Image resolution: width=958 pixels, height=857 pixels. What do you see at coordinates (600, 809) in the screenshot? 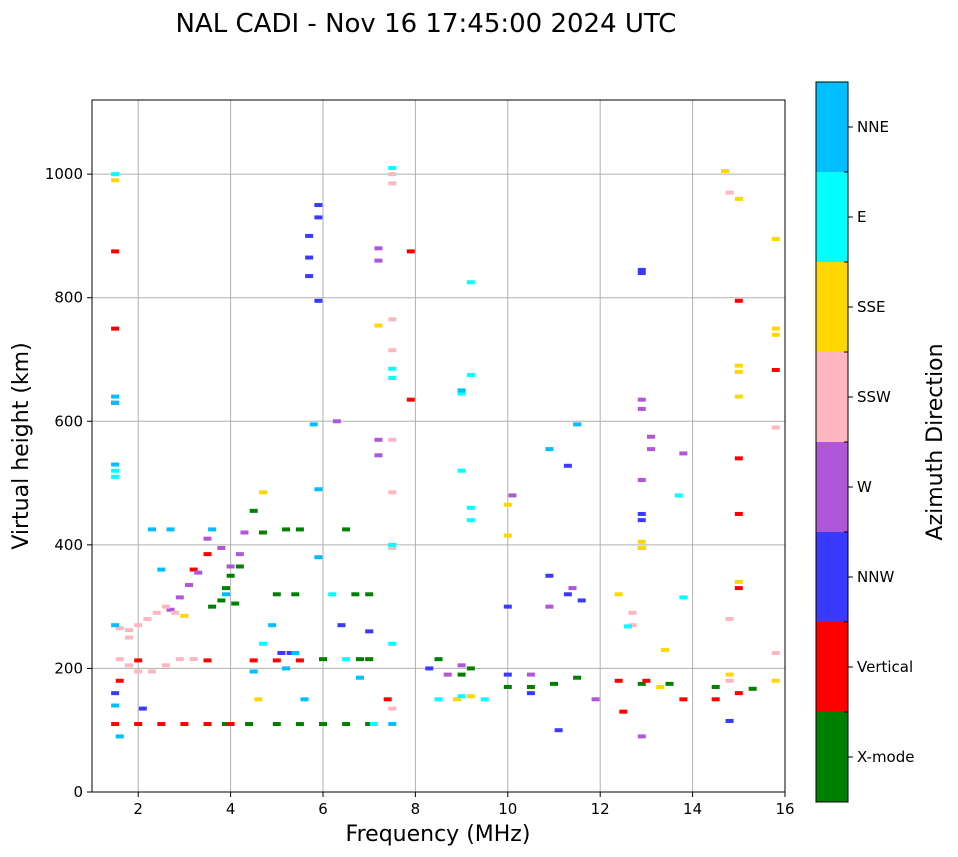
I see `x-tick-label: 12` at bounding box center [600, 809].